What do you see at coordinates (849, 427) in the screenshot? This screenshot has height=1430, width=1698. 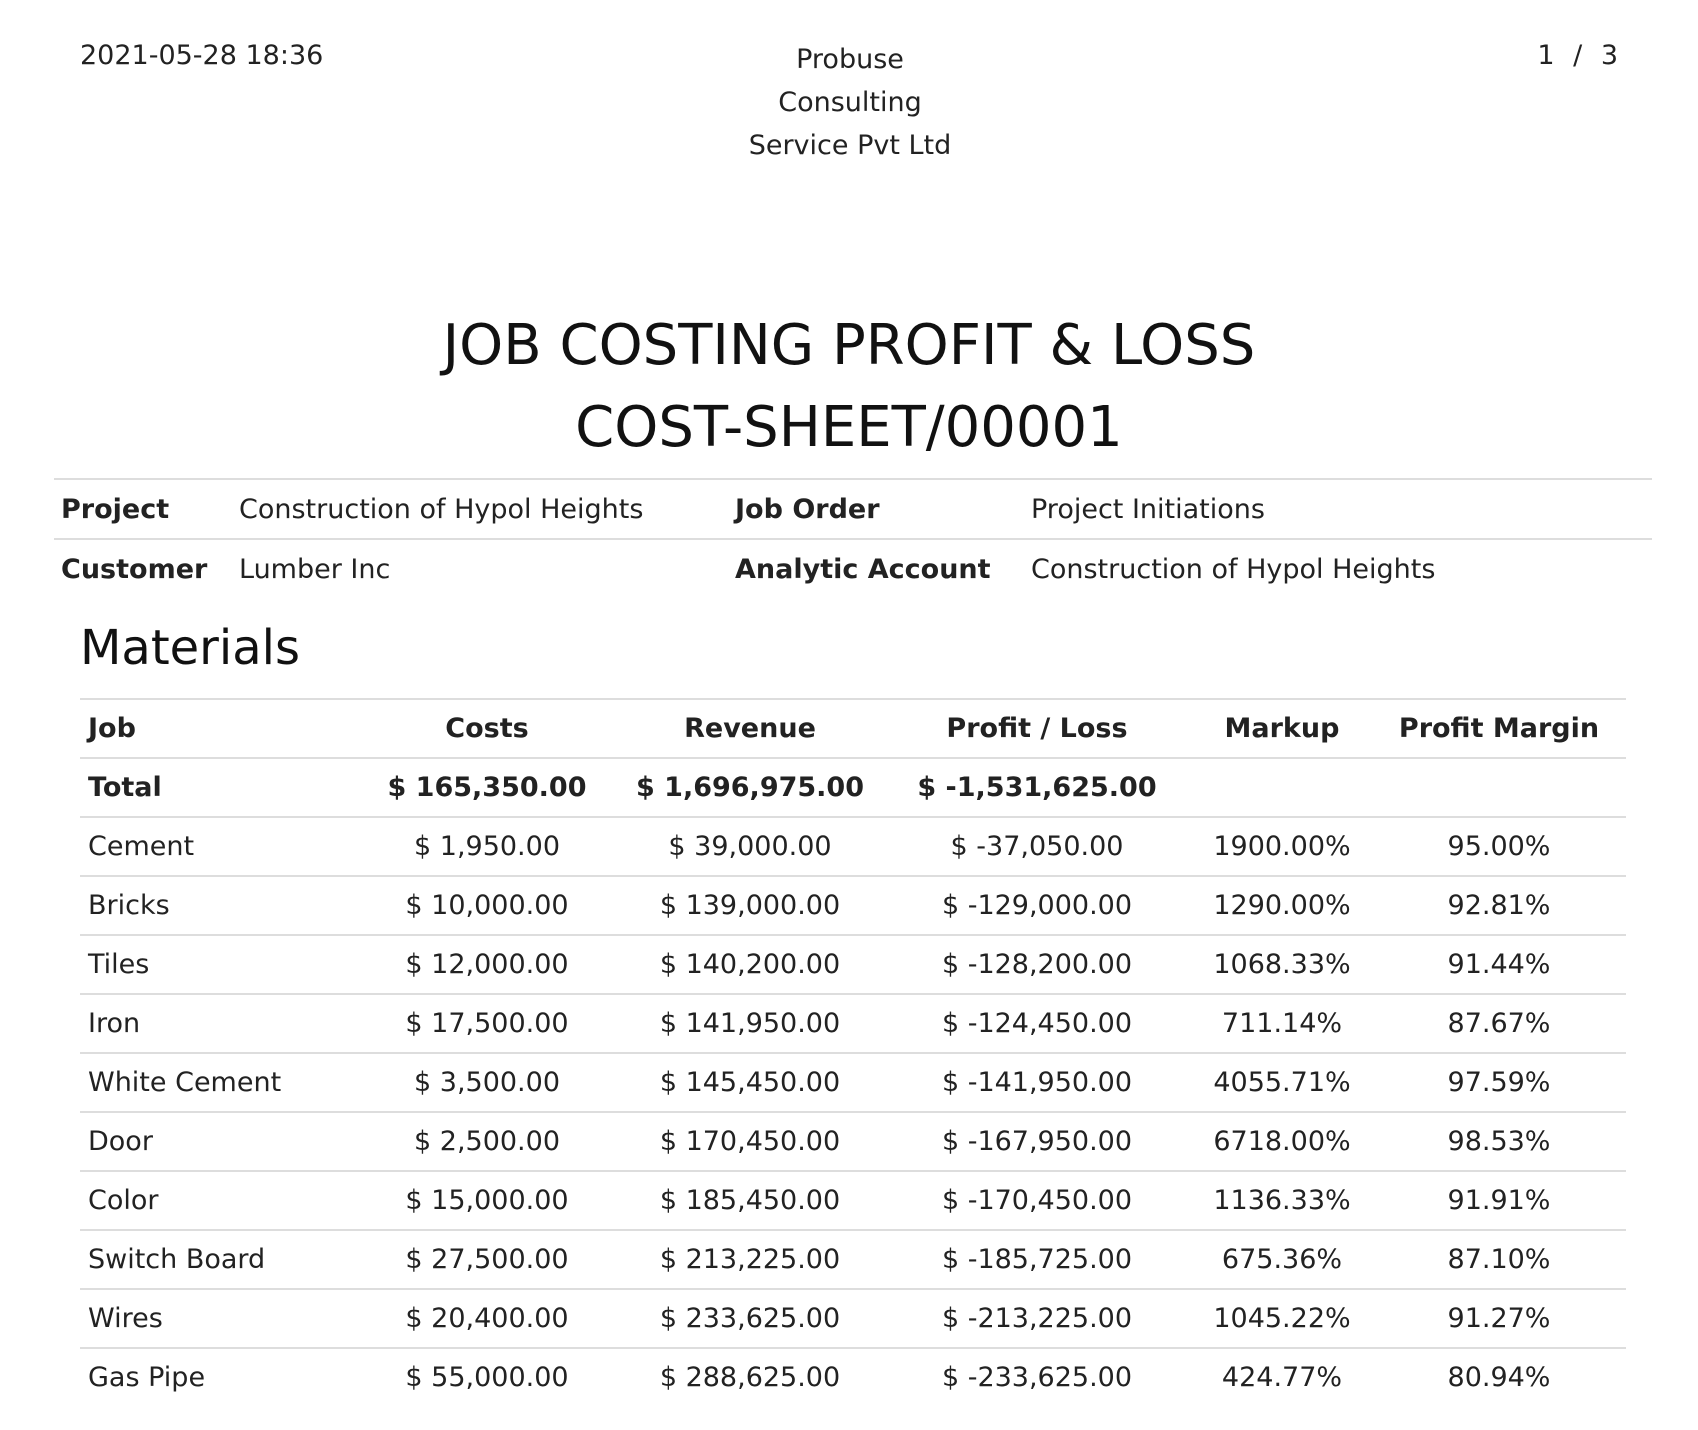 I see `cost-sheet-number: COST-SHEET/00001` at bounding box center [849, 427].